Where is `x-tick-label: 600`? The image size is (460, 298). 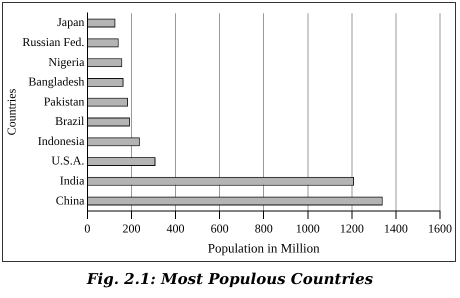
x-tick-label: 600 is located at coordinates (219, 228).